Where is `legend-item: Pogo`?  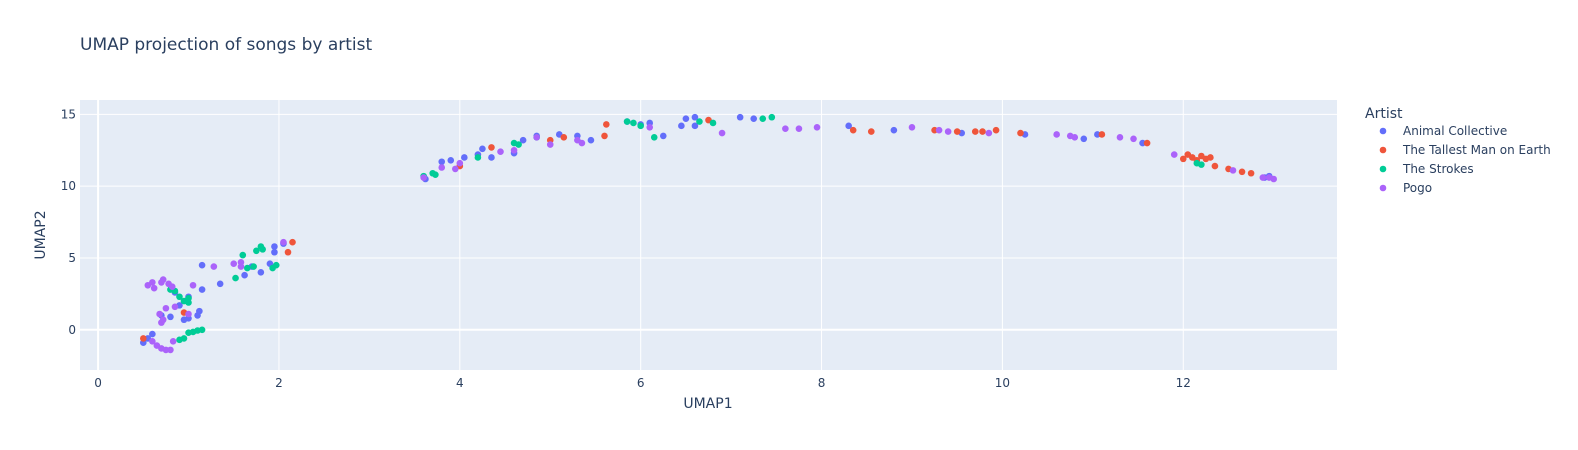 legend-item: Pogo is located at coordinates (1405, 188).